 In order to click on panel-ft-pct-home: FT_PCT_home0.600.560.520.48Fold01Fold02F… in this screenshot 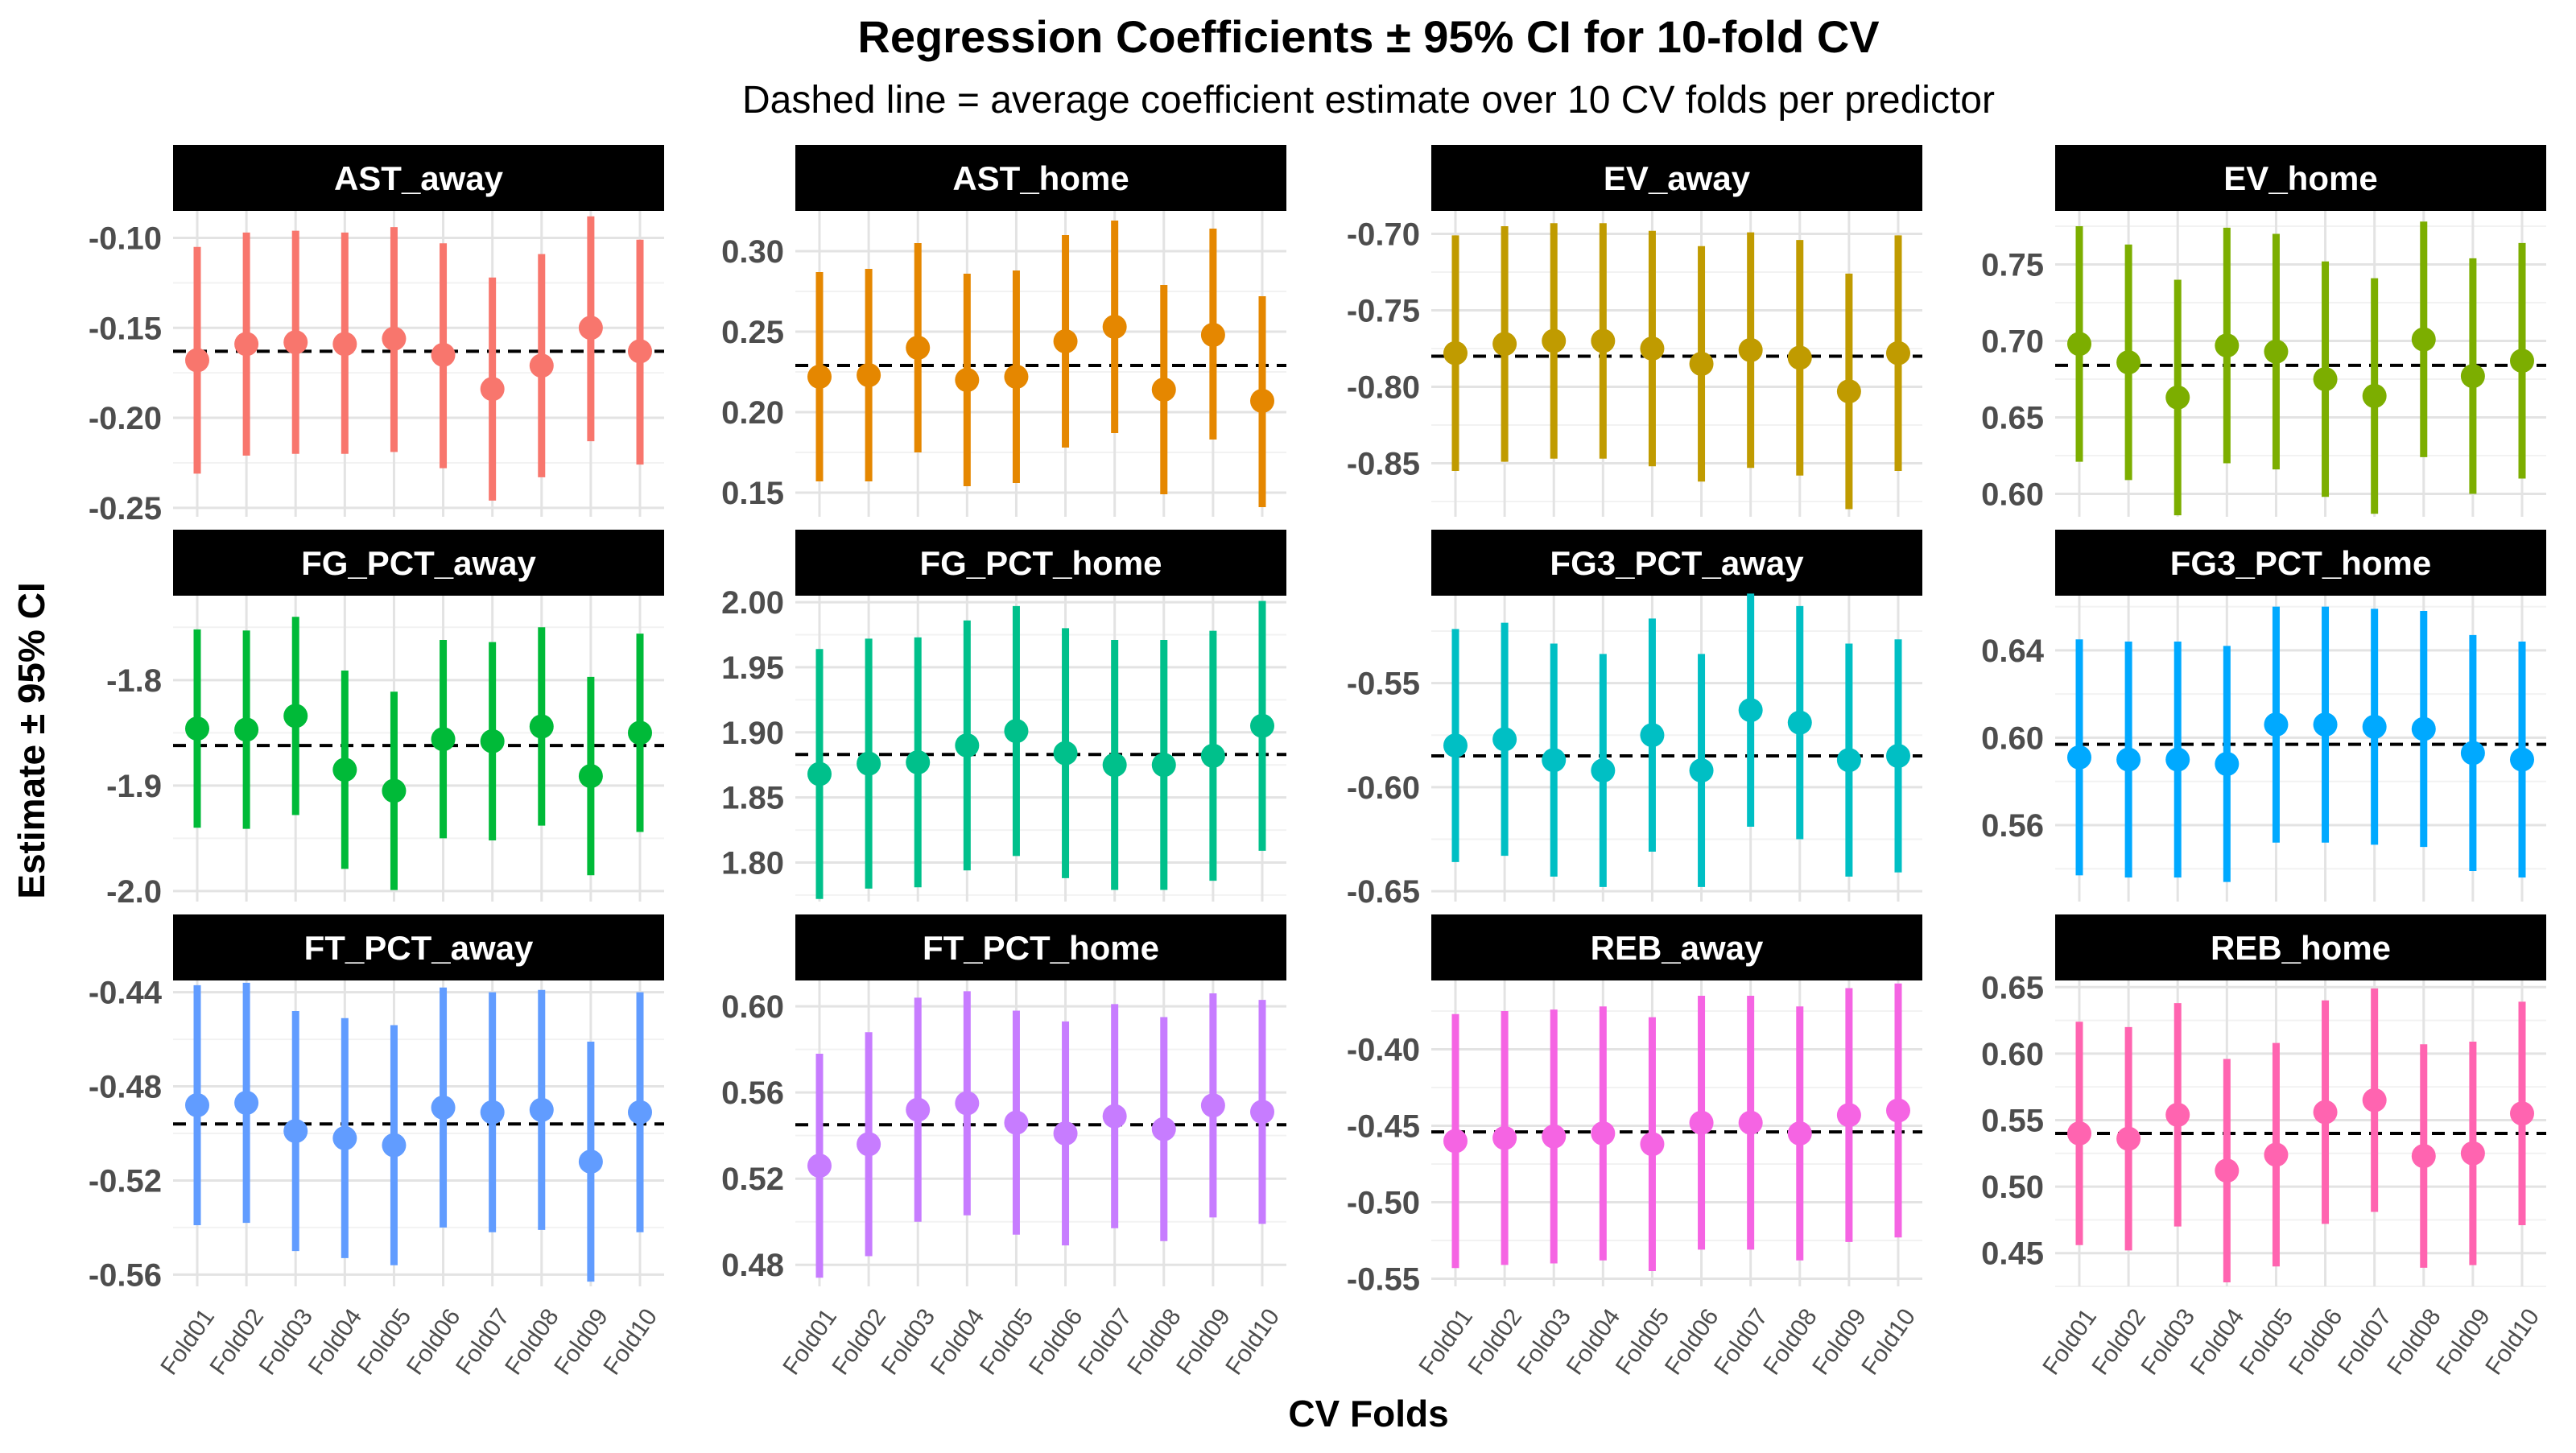, I will do `click(1003, 1147)`.